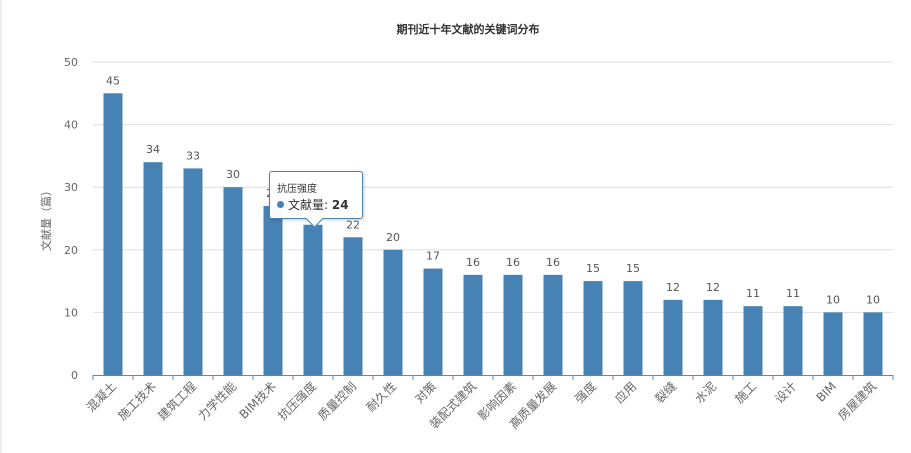 The image size is (911, 453). I want to click on data-label: 22, so click(353, 224).